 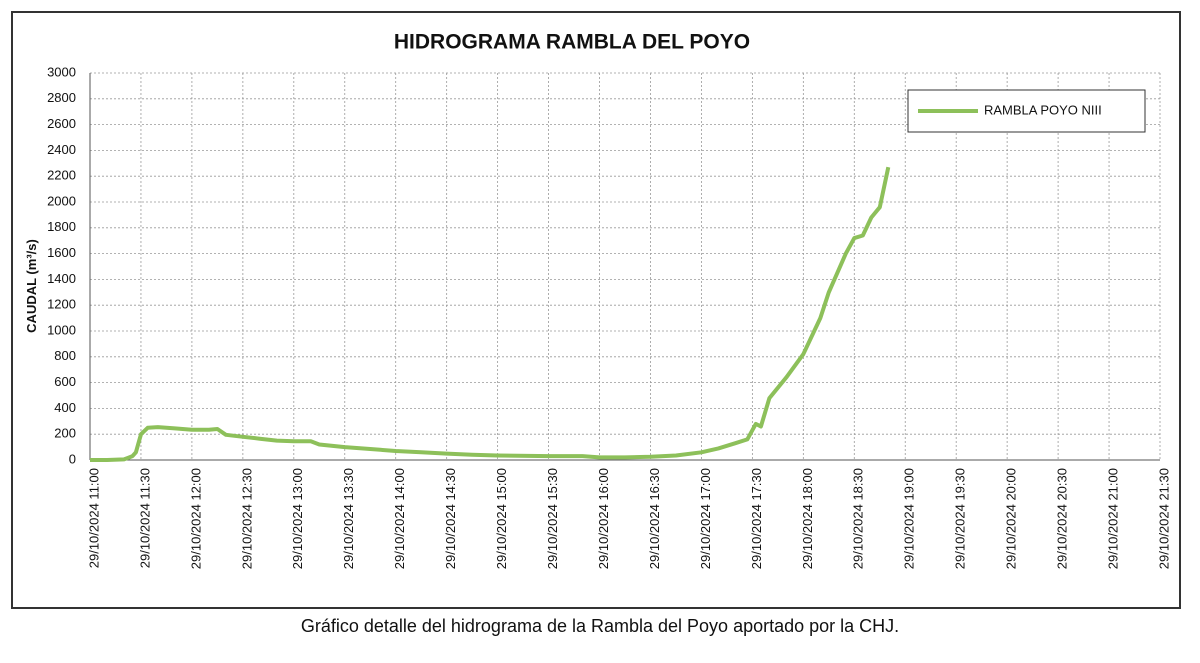 What do you see at coordinates (61, 329) in the screenshot?
I see `y-tick-label: 1000` at bounding box center [61, 329].